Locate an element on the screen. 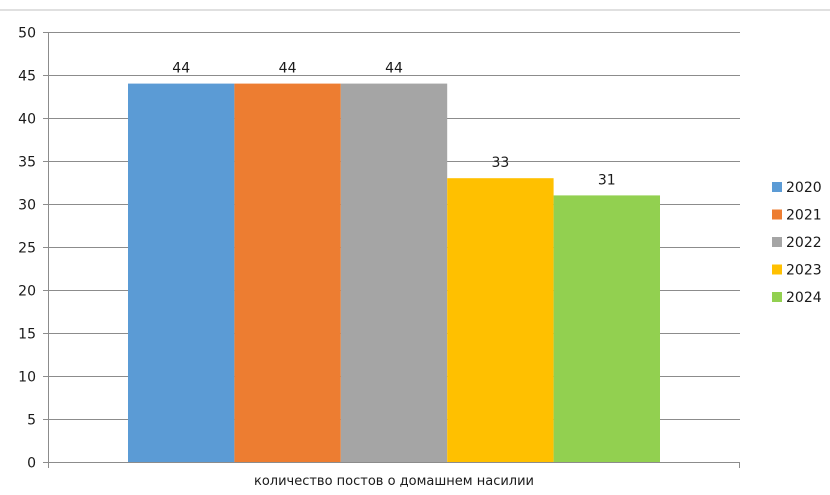  legend-label-2021: 2021 is located at coordinates (804, 216).